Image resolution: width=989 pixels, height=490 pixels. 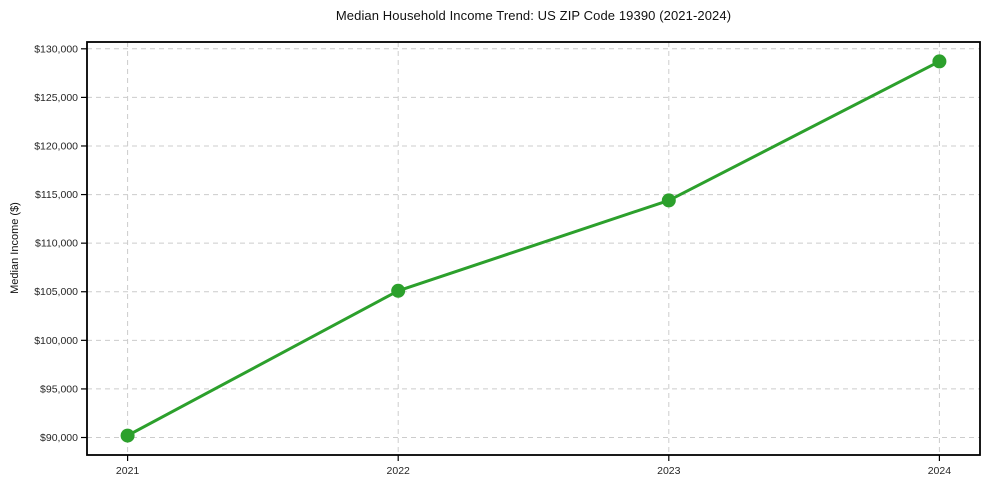 I want to click on y-tick-label: $105,000, so click(x=56, y=292).